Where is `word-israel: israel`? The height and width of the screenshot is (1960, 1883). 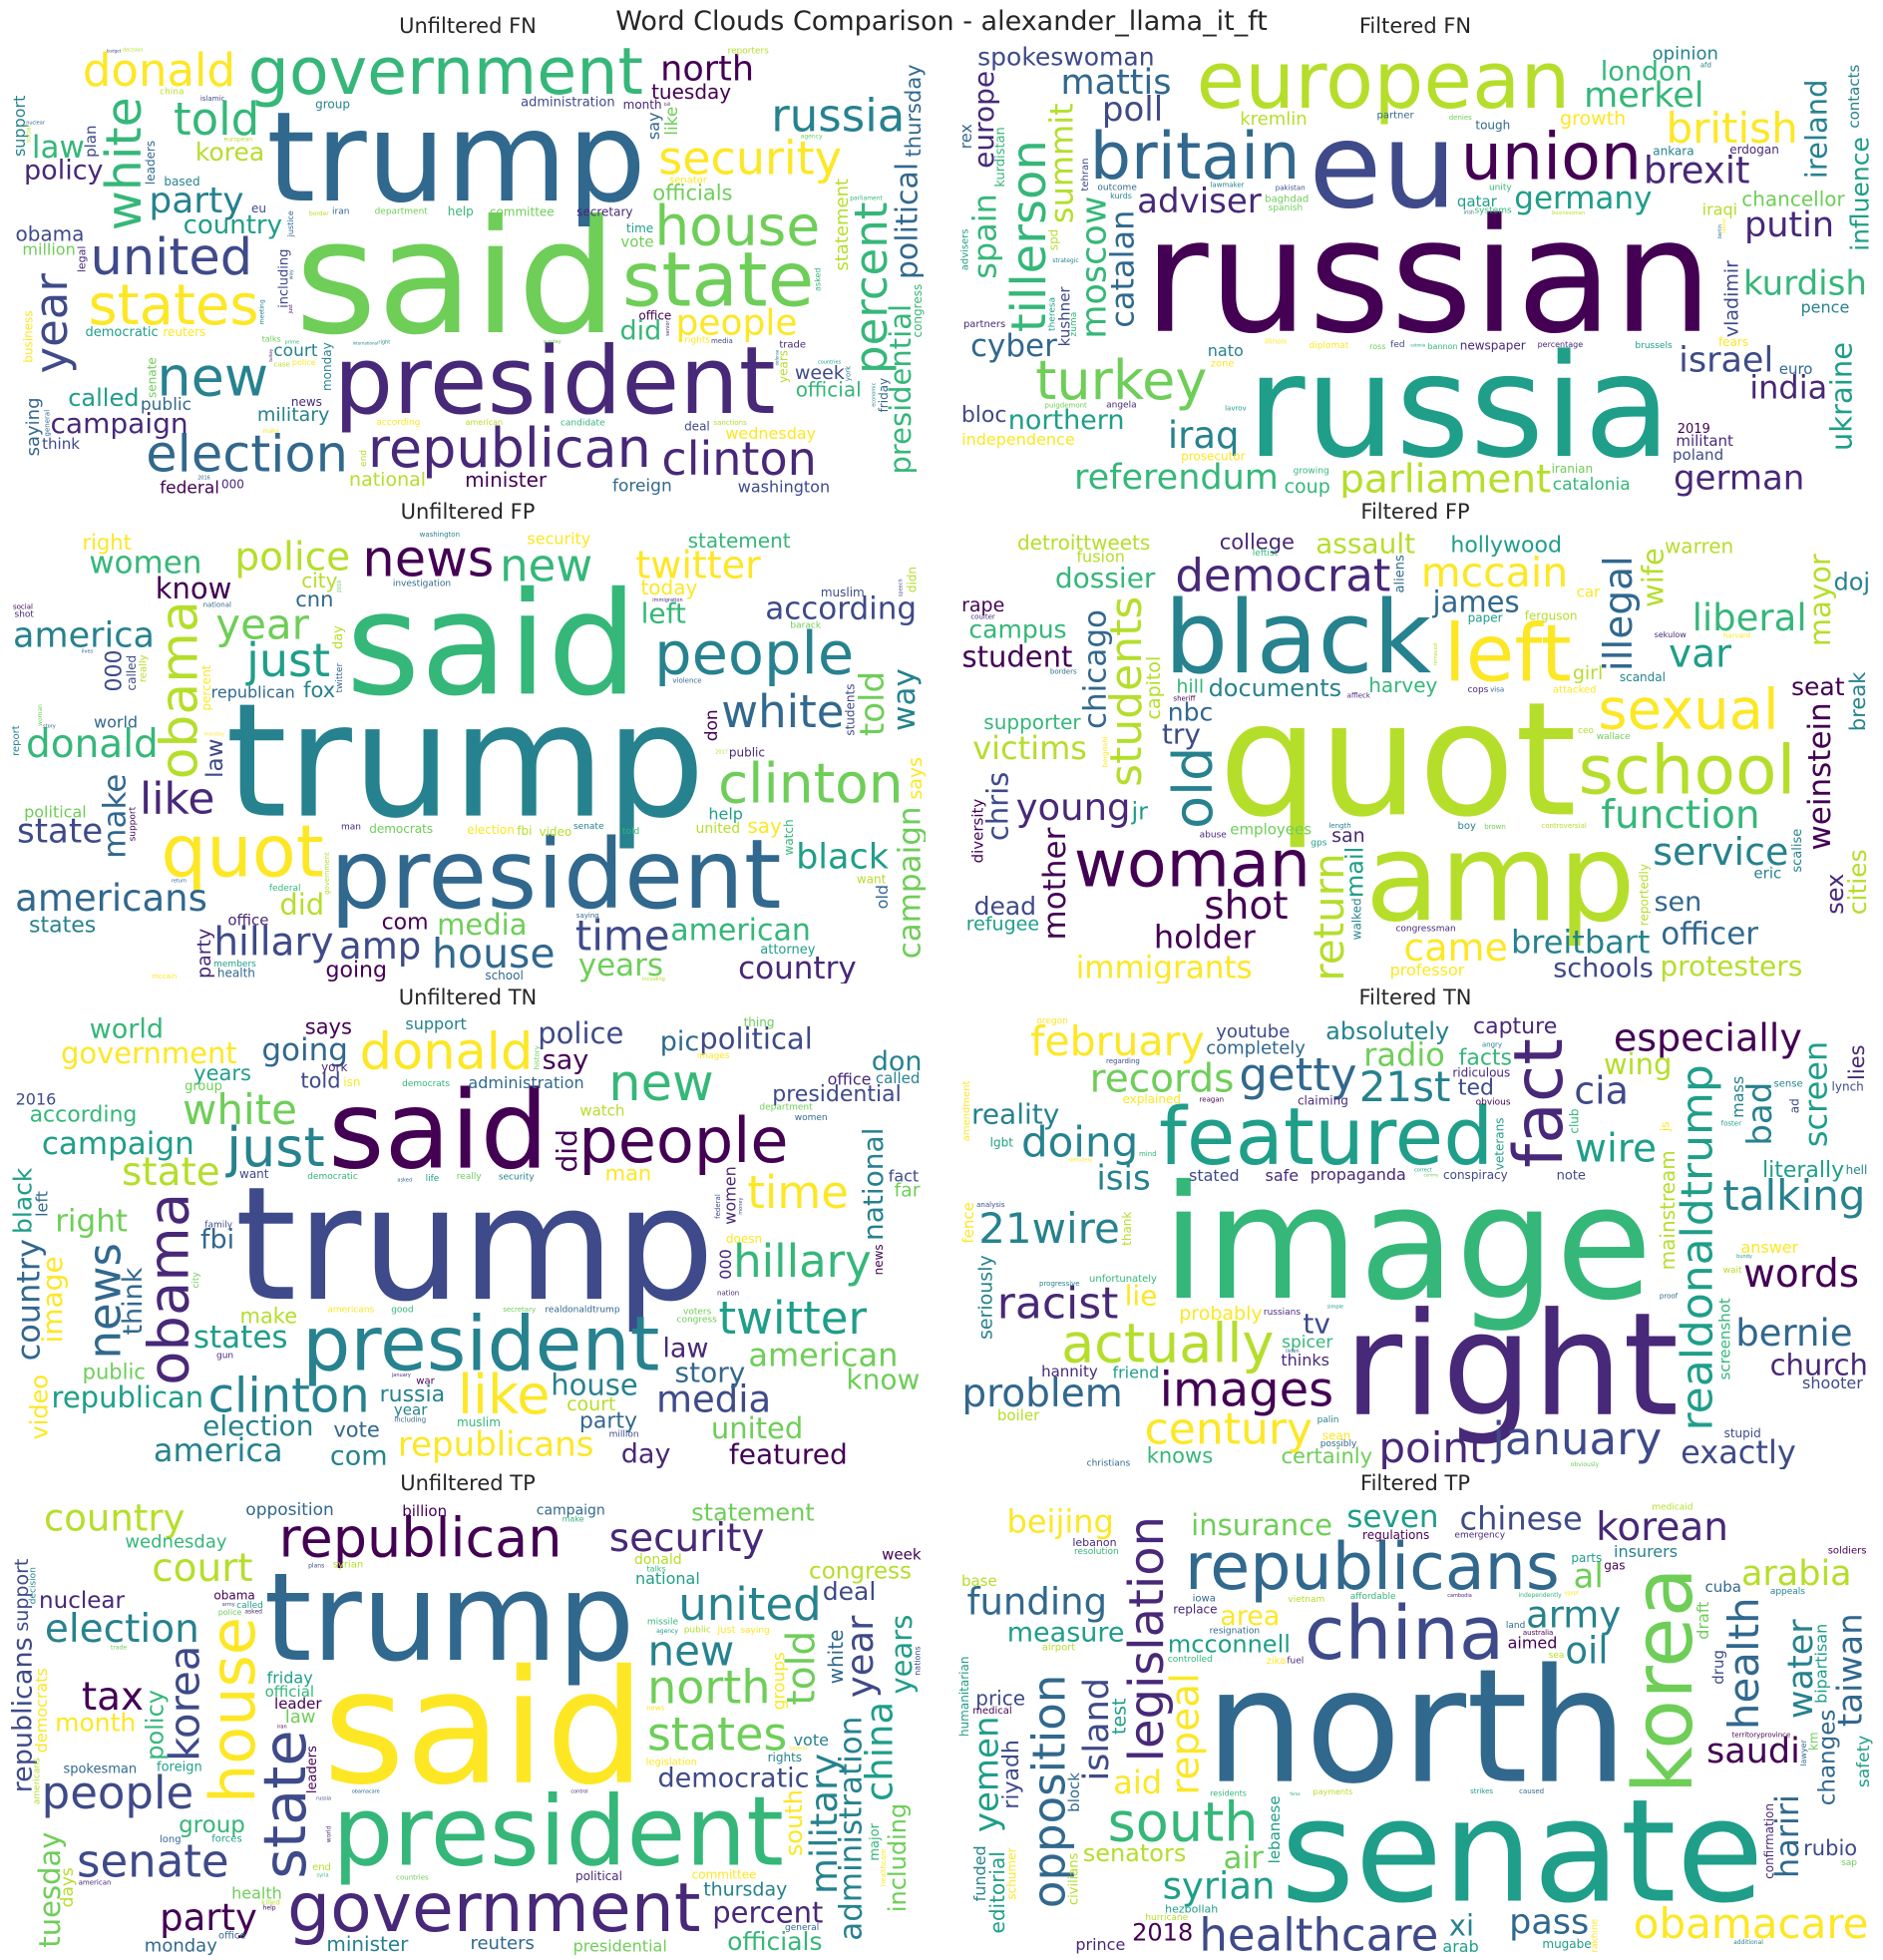 word-israel: israel is located at coordinates (1726, 361).